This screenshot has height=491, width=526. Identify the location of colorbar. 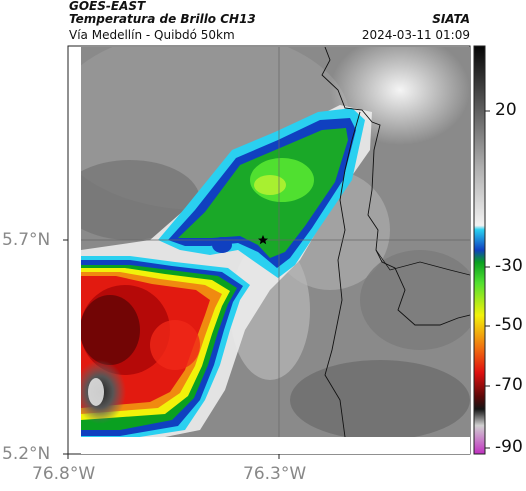
(479, 250).